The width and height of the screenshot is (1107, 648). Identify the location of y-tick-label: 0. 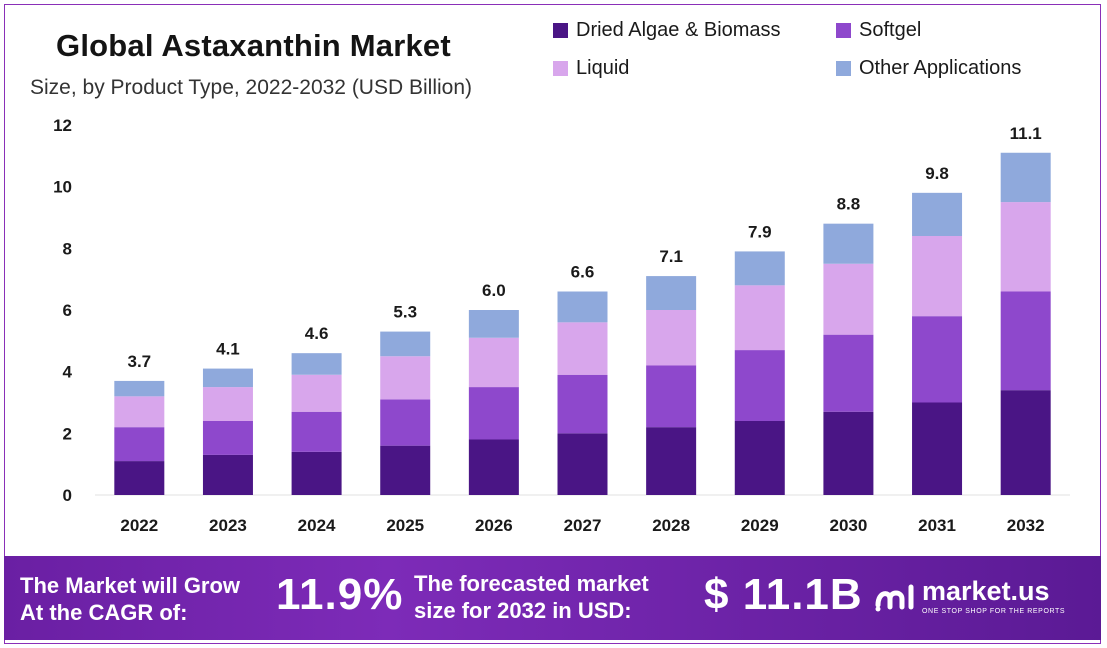
(67, 495).